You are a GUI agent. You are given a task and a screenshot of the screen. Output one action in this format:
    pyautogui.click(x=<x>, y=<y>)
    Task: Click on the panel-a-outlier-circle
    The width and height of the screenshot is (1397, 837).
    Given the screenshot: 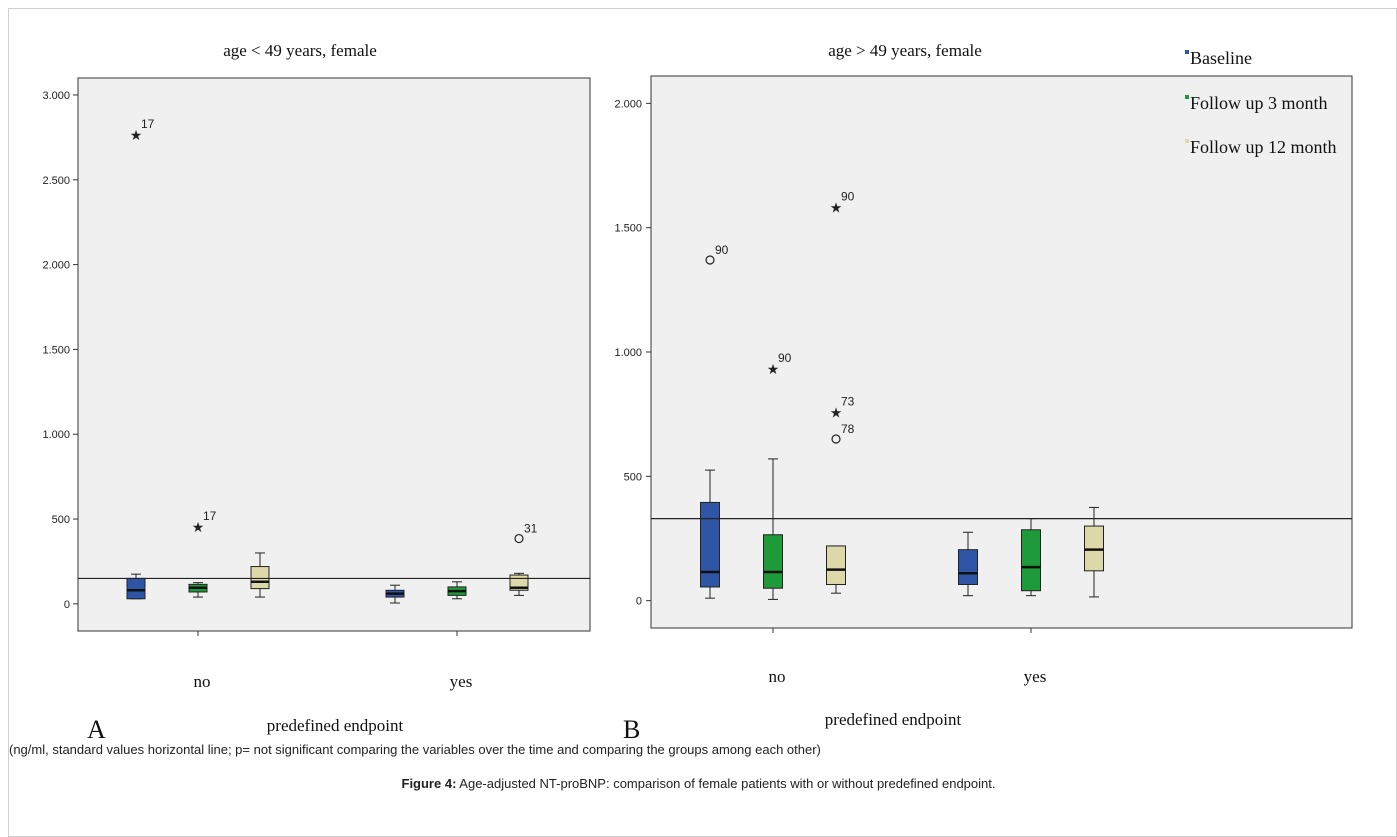 What is the action you would take?
    pyautogui.click(x=519, y=538)
    